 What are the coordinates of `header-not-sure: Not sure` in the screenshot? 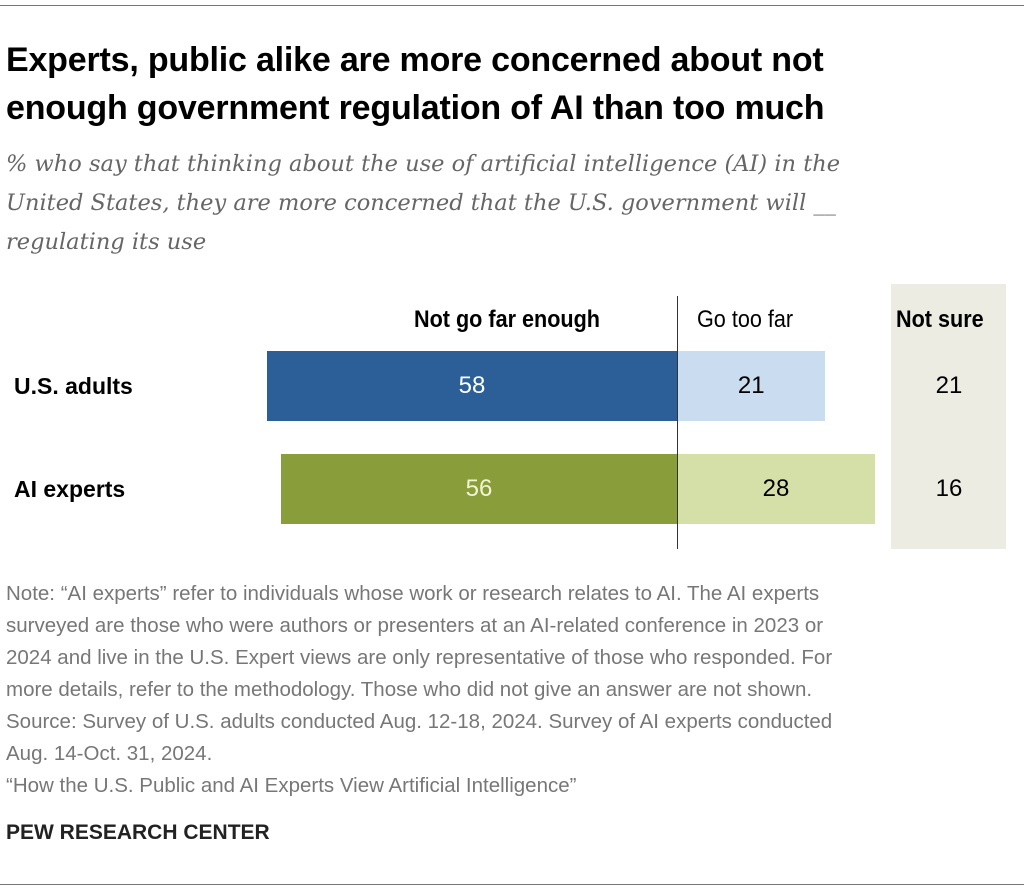 It's located at (940, 319).